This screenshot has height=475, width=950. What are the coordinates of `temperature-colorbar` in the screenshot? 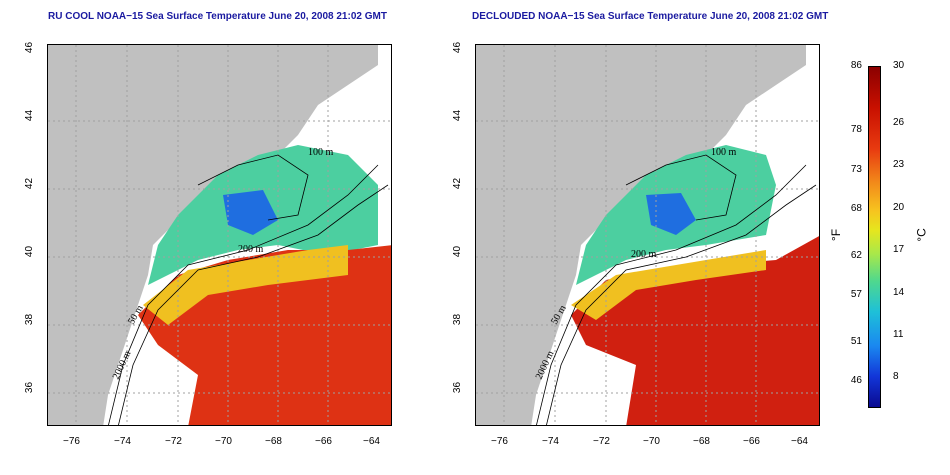 It's located at (874, 237).